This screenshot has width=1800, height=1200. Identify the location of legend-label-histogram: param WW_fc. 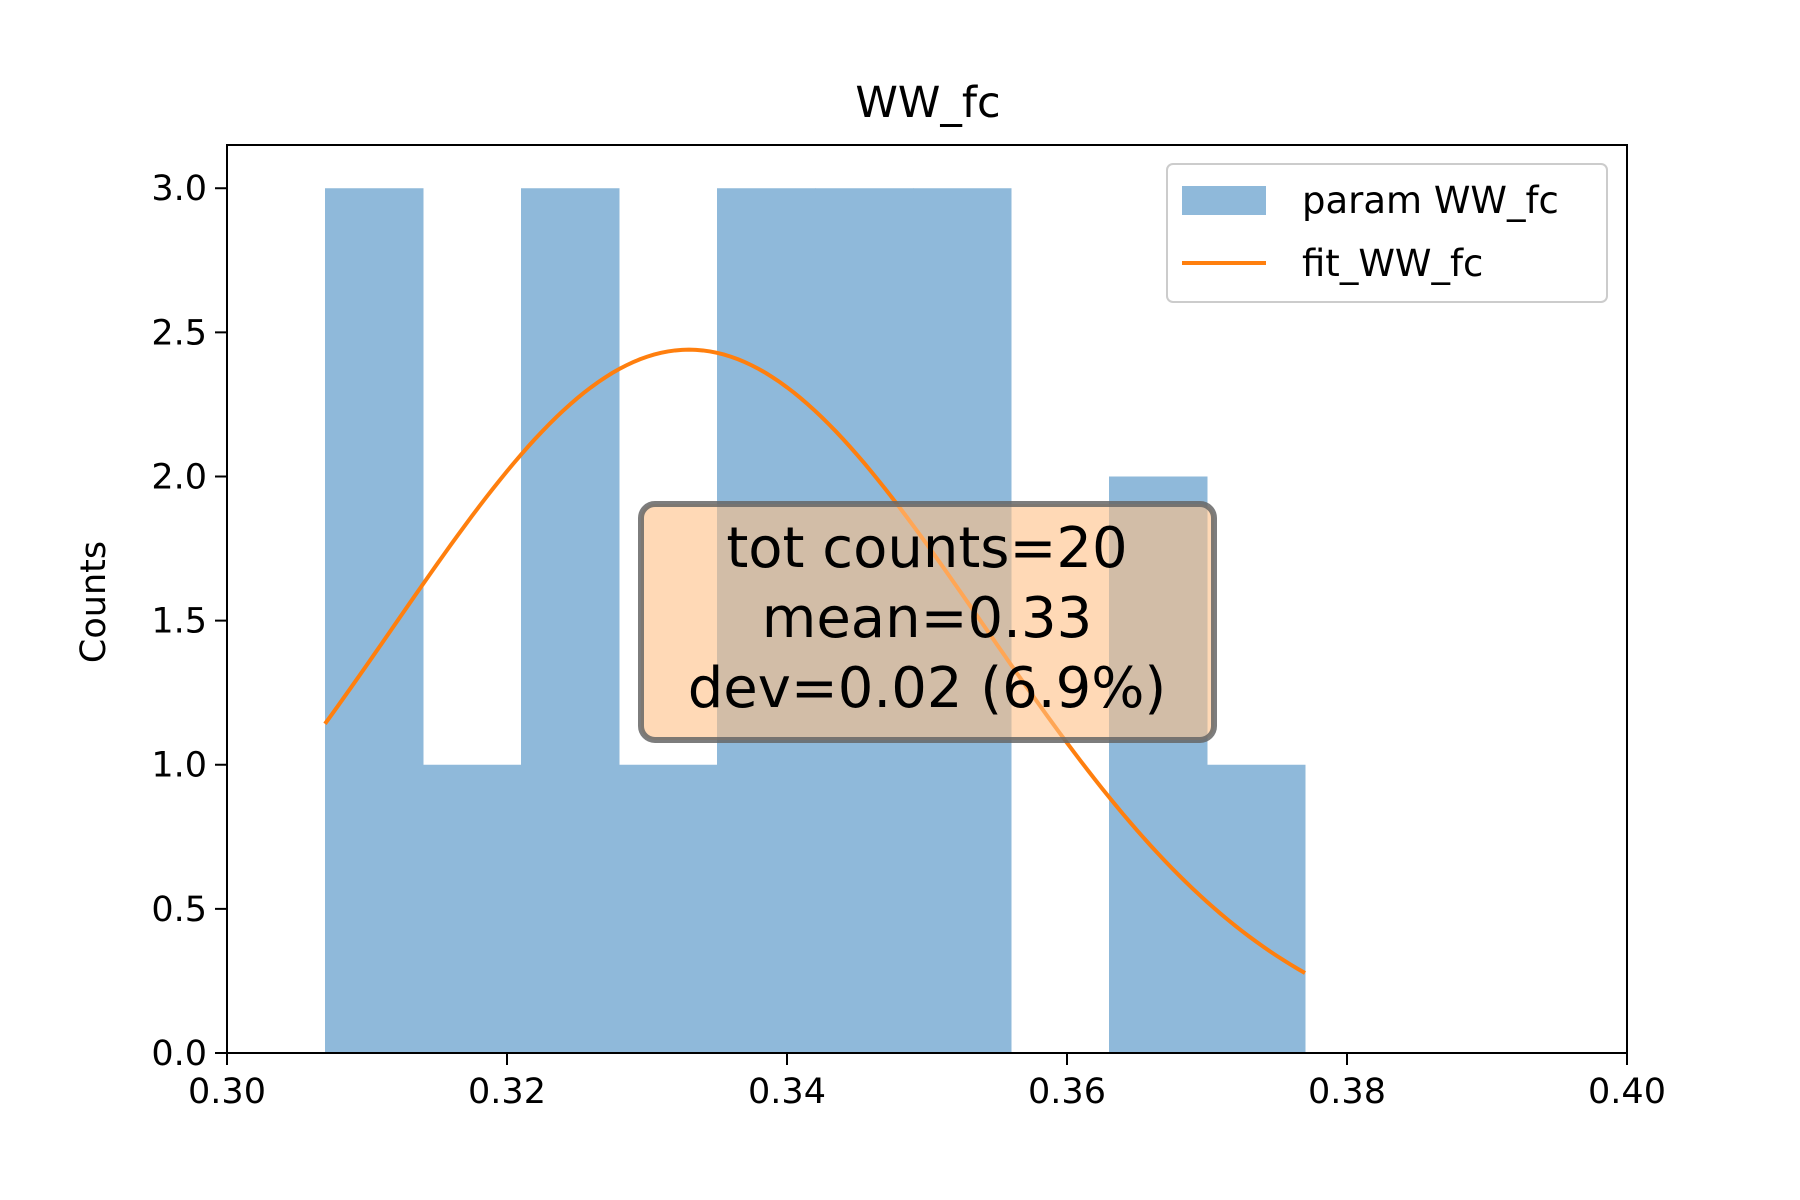
(1430, 200).